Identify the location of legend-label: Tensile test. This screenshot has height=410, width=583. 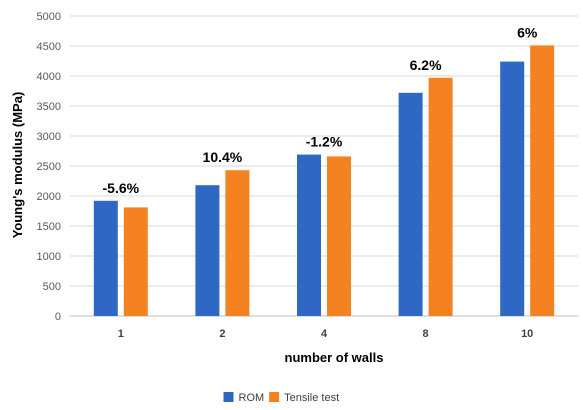
(311, 398).